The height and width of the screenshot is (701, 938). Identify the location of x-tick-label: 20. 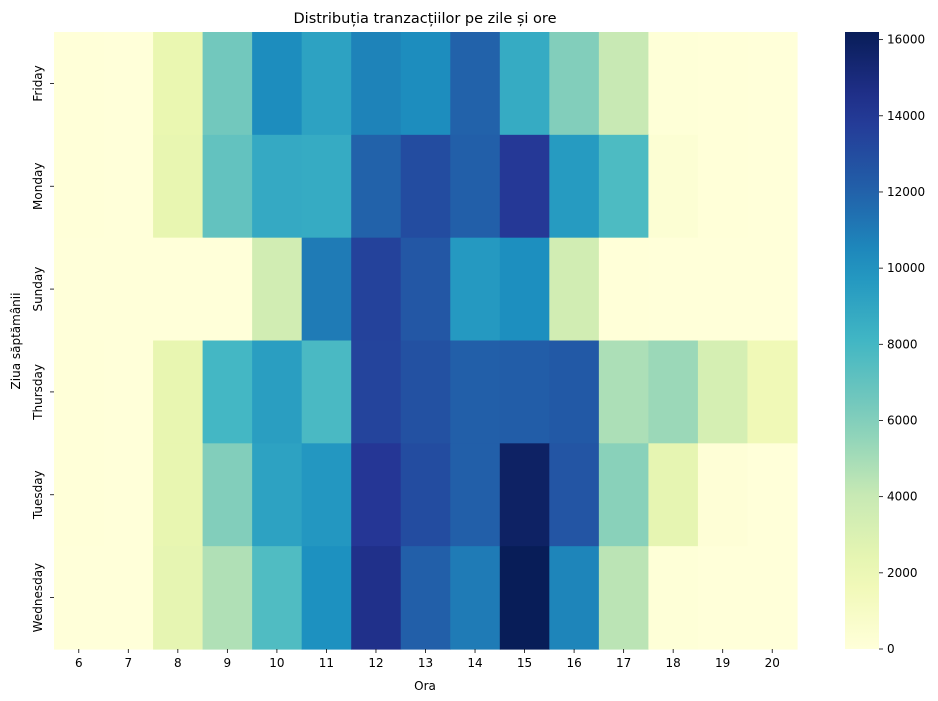
(772, 663).